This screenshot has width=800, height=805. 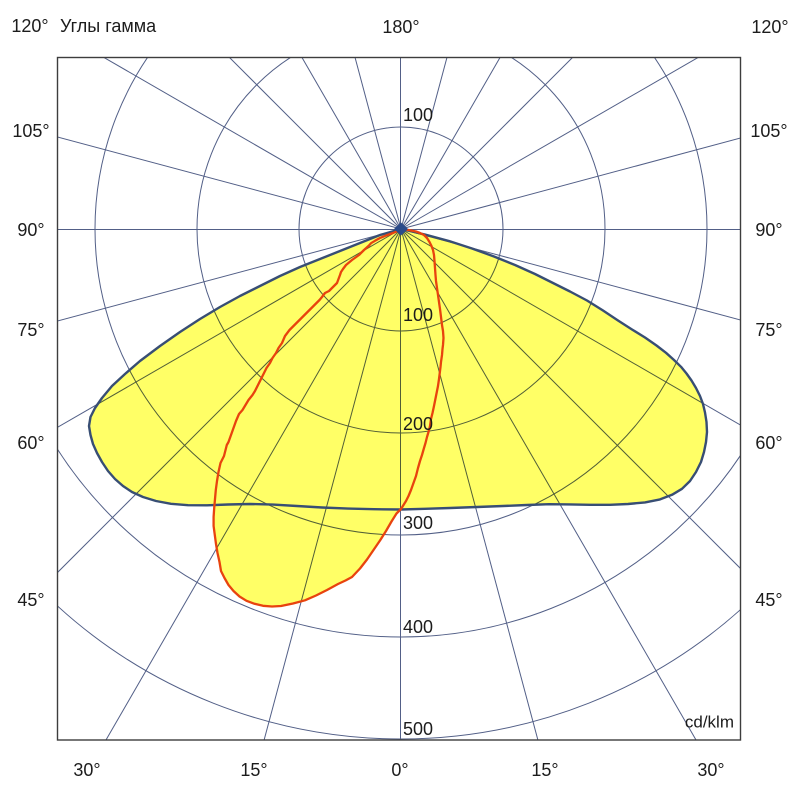 What do you see at coordinates (418, 523) in the screenshot?
I see `svg-text: 300` at bounding box center [418, 523].